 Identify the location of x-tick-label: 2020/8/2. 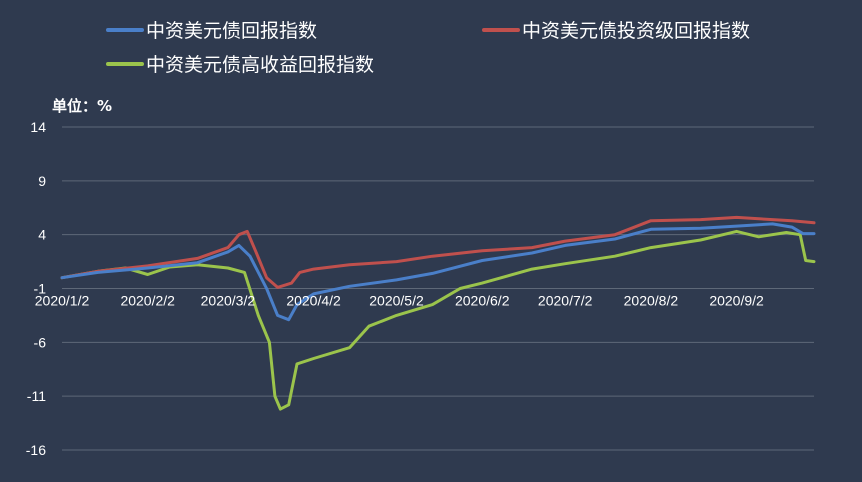
(651, 301).